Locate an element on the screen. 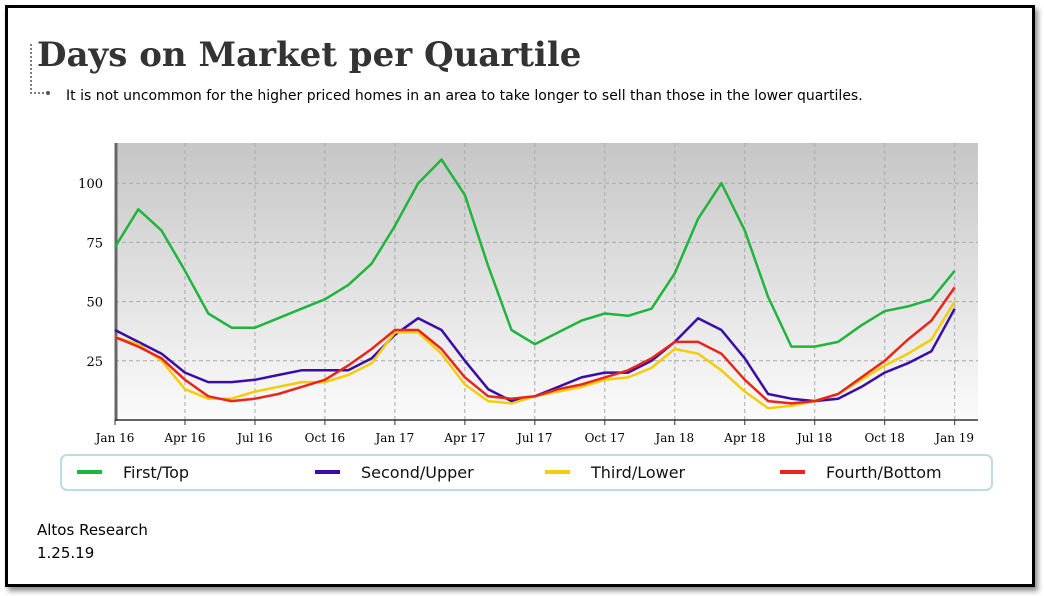 Image resolution: width=1044 pixels, height=596 pixels. x-tick-label: Jan 16 is located at coordinates (114, 438).